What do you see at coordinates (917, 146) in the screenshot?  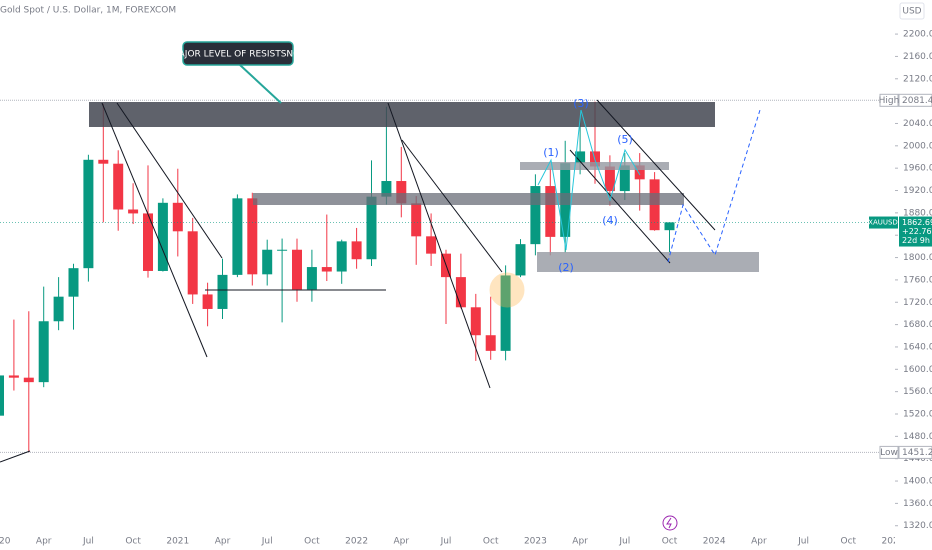 I see `y-tick-label: 2000.00` at bounding box center [917, 146].